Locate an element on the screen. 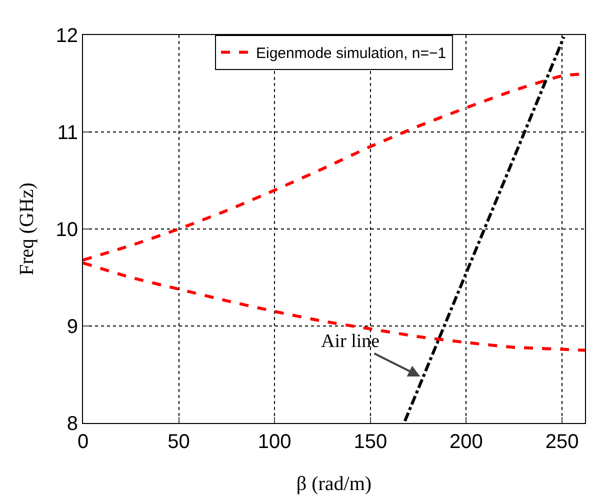 Image resolution: width=595 pixels, height=495 pixels. x-tick-label: 50 is located at coordinates (179, 442).